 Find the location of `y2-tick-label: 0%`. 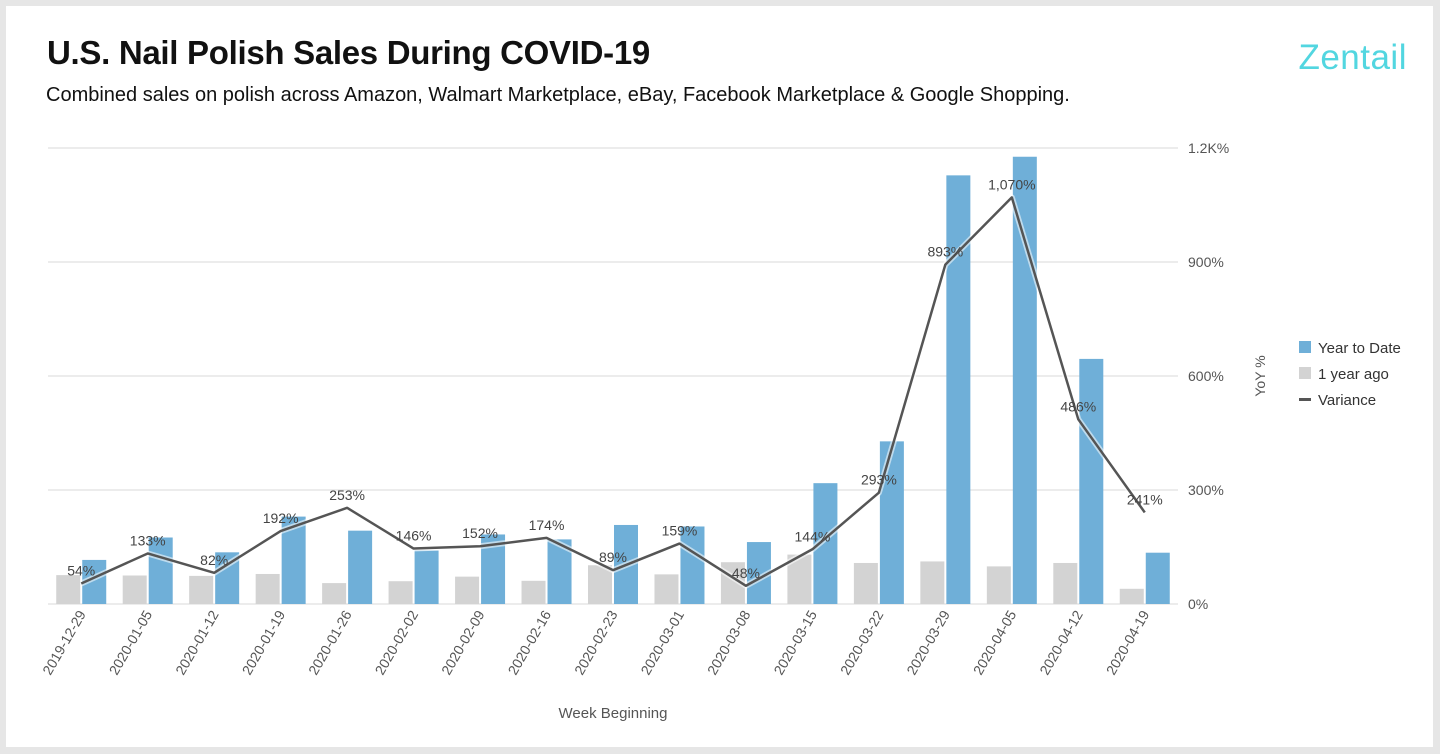

y2-tick-label: 0% is located at coordinates (1198, 604).